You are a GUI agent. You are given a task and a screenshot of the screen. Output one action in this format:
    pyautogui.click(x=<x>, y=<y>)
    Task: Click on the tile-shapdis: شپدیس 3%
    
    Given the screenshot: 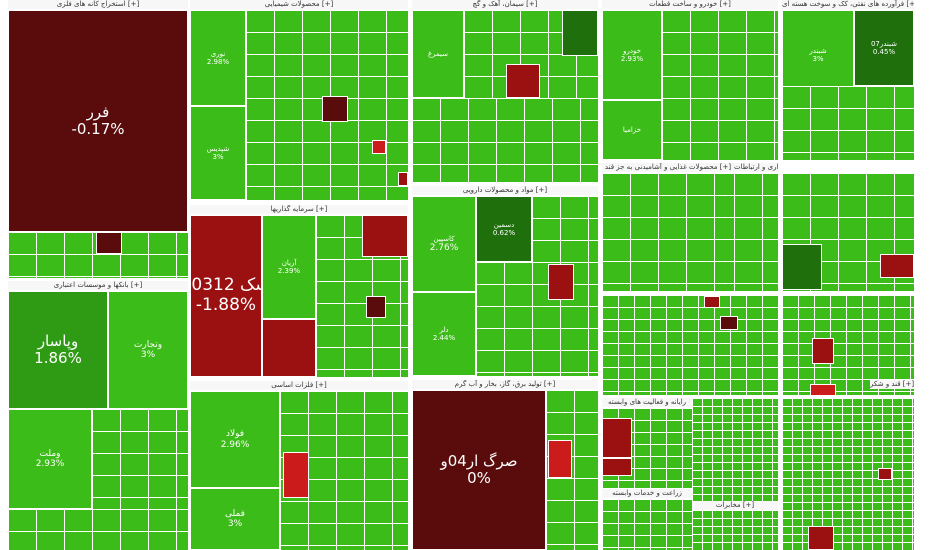 What is the action you would take?
    pyautogui.click(x=218, y=153)
    